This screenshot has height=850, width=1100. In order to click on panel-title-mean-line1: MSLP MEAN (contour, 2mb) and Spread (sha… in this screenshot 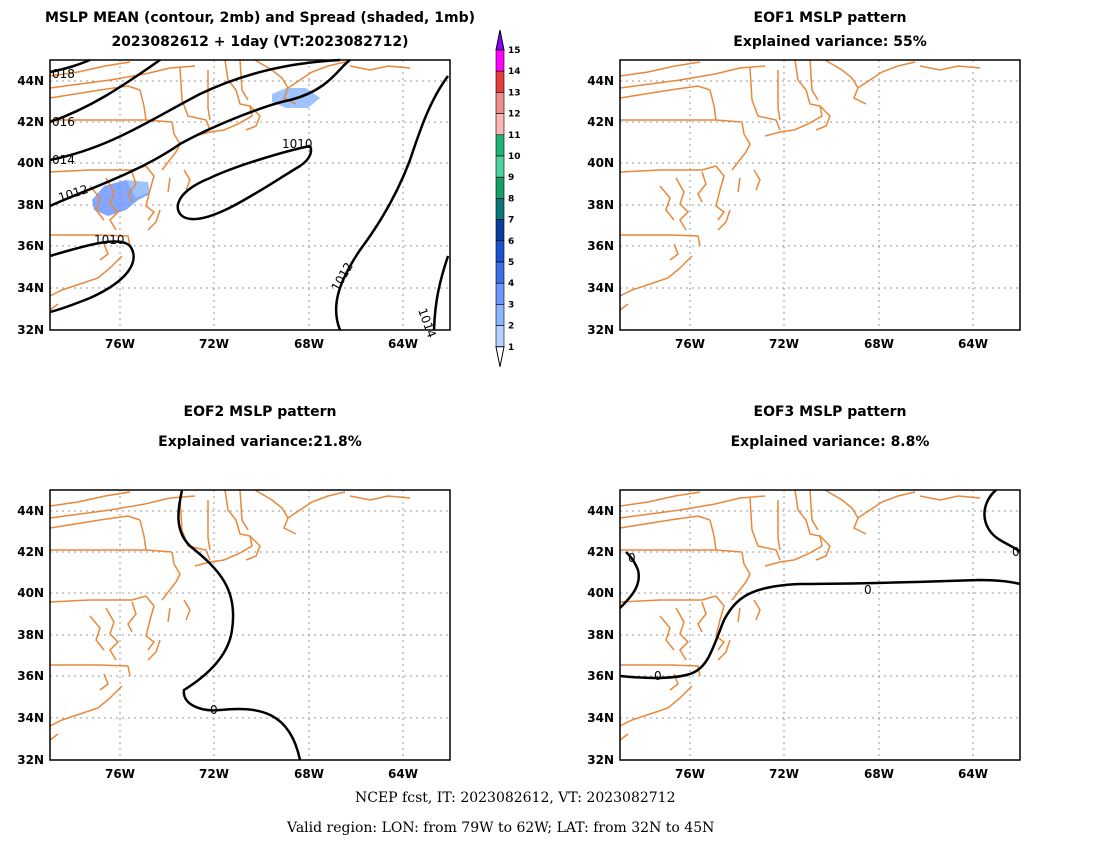, I will do `click(260, 18)`.